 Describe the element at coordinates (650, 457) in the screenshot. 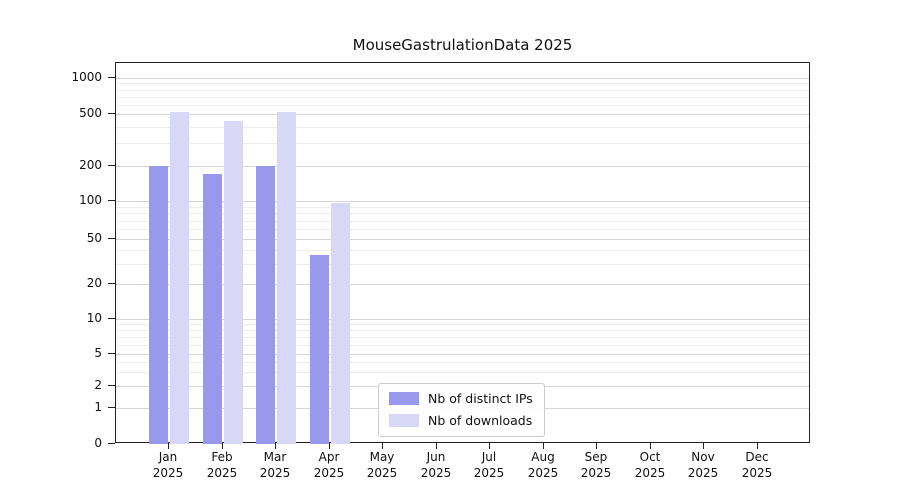

I see `x-tick-month: Oct` at that location.